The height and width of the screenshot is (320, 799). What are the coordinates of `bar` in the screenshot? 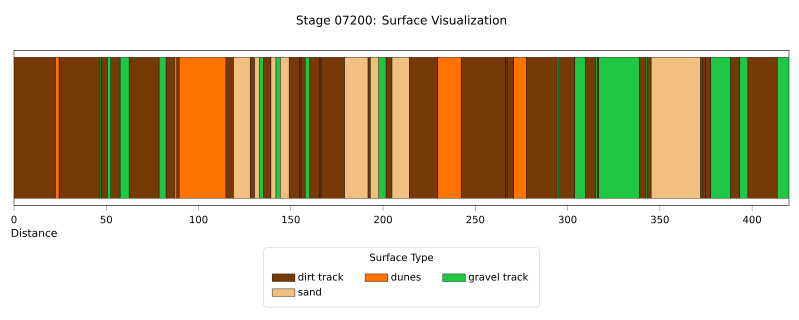 It's located at (675, 127).